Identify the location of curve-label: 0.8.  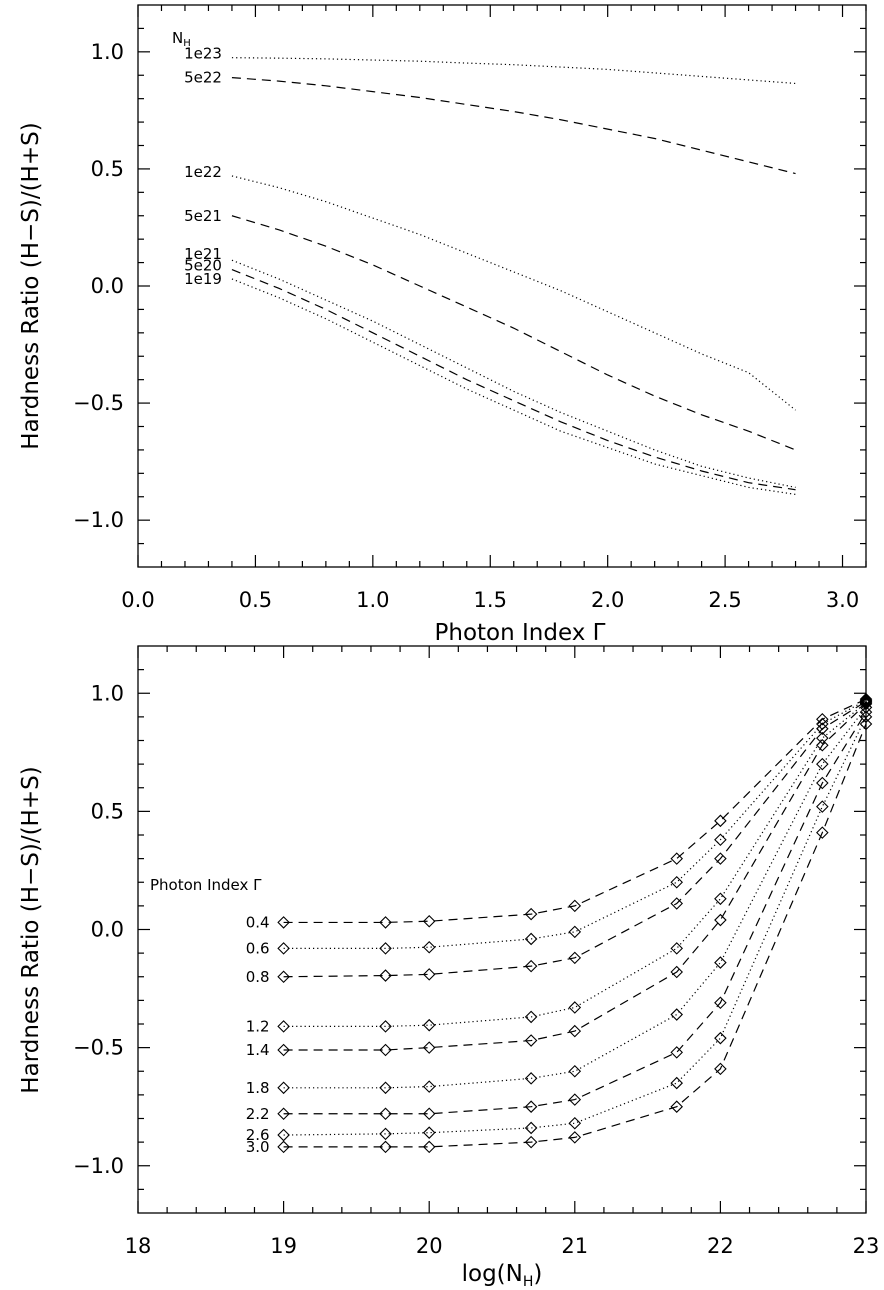
(258, 977).